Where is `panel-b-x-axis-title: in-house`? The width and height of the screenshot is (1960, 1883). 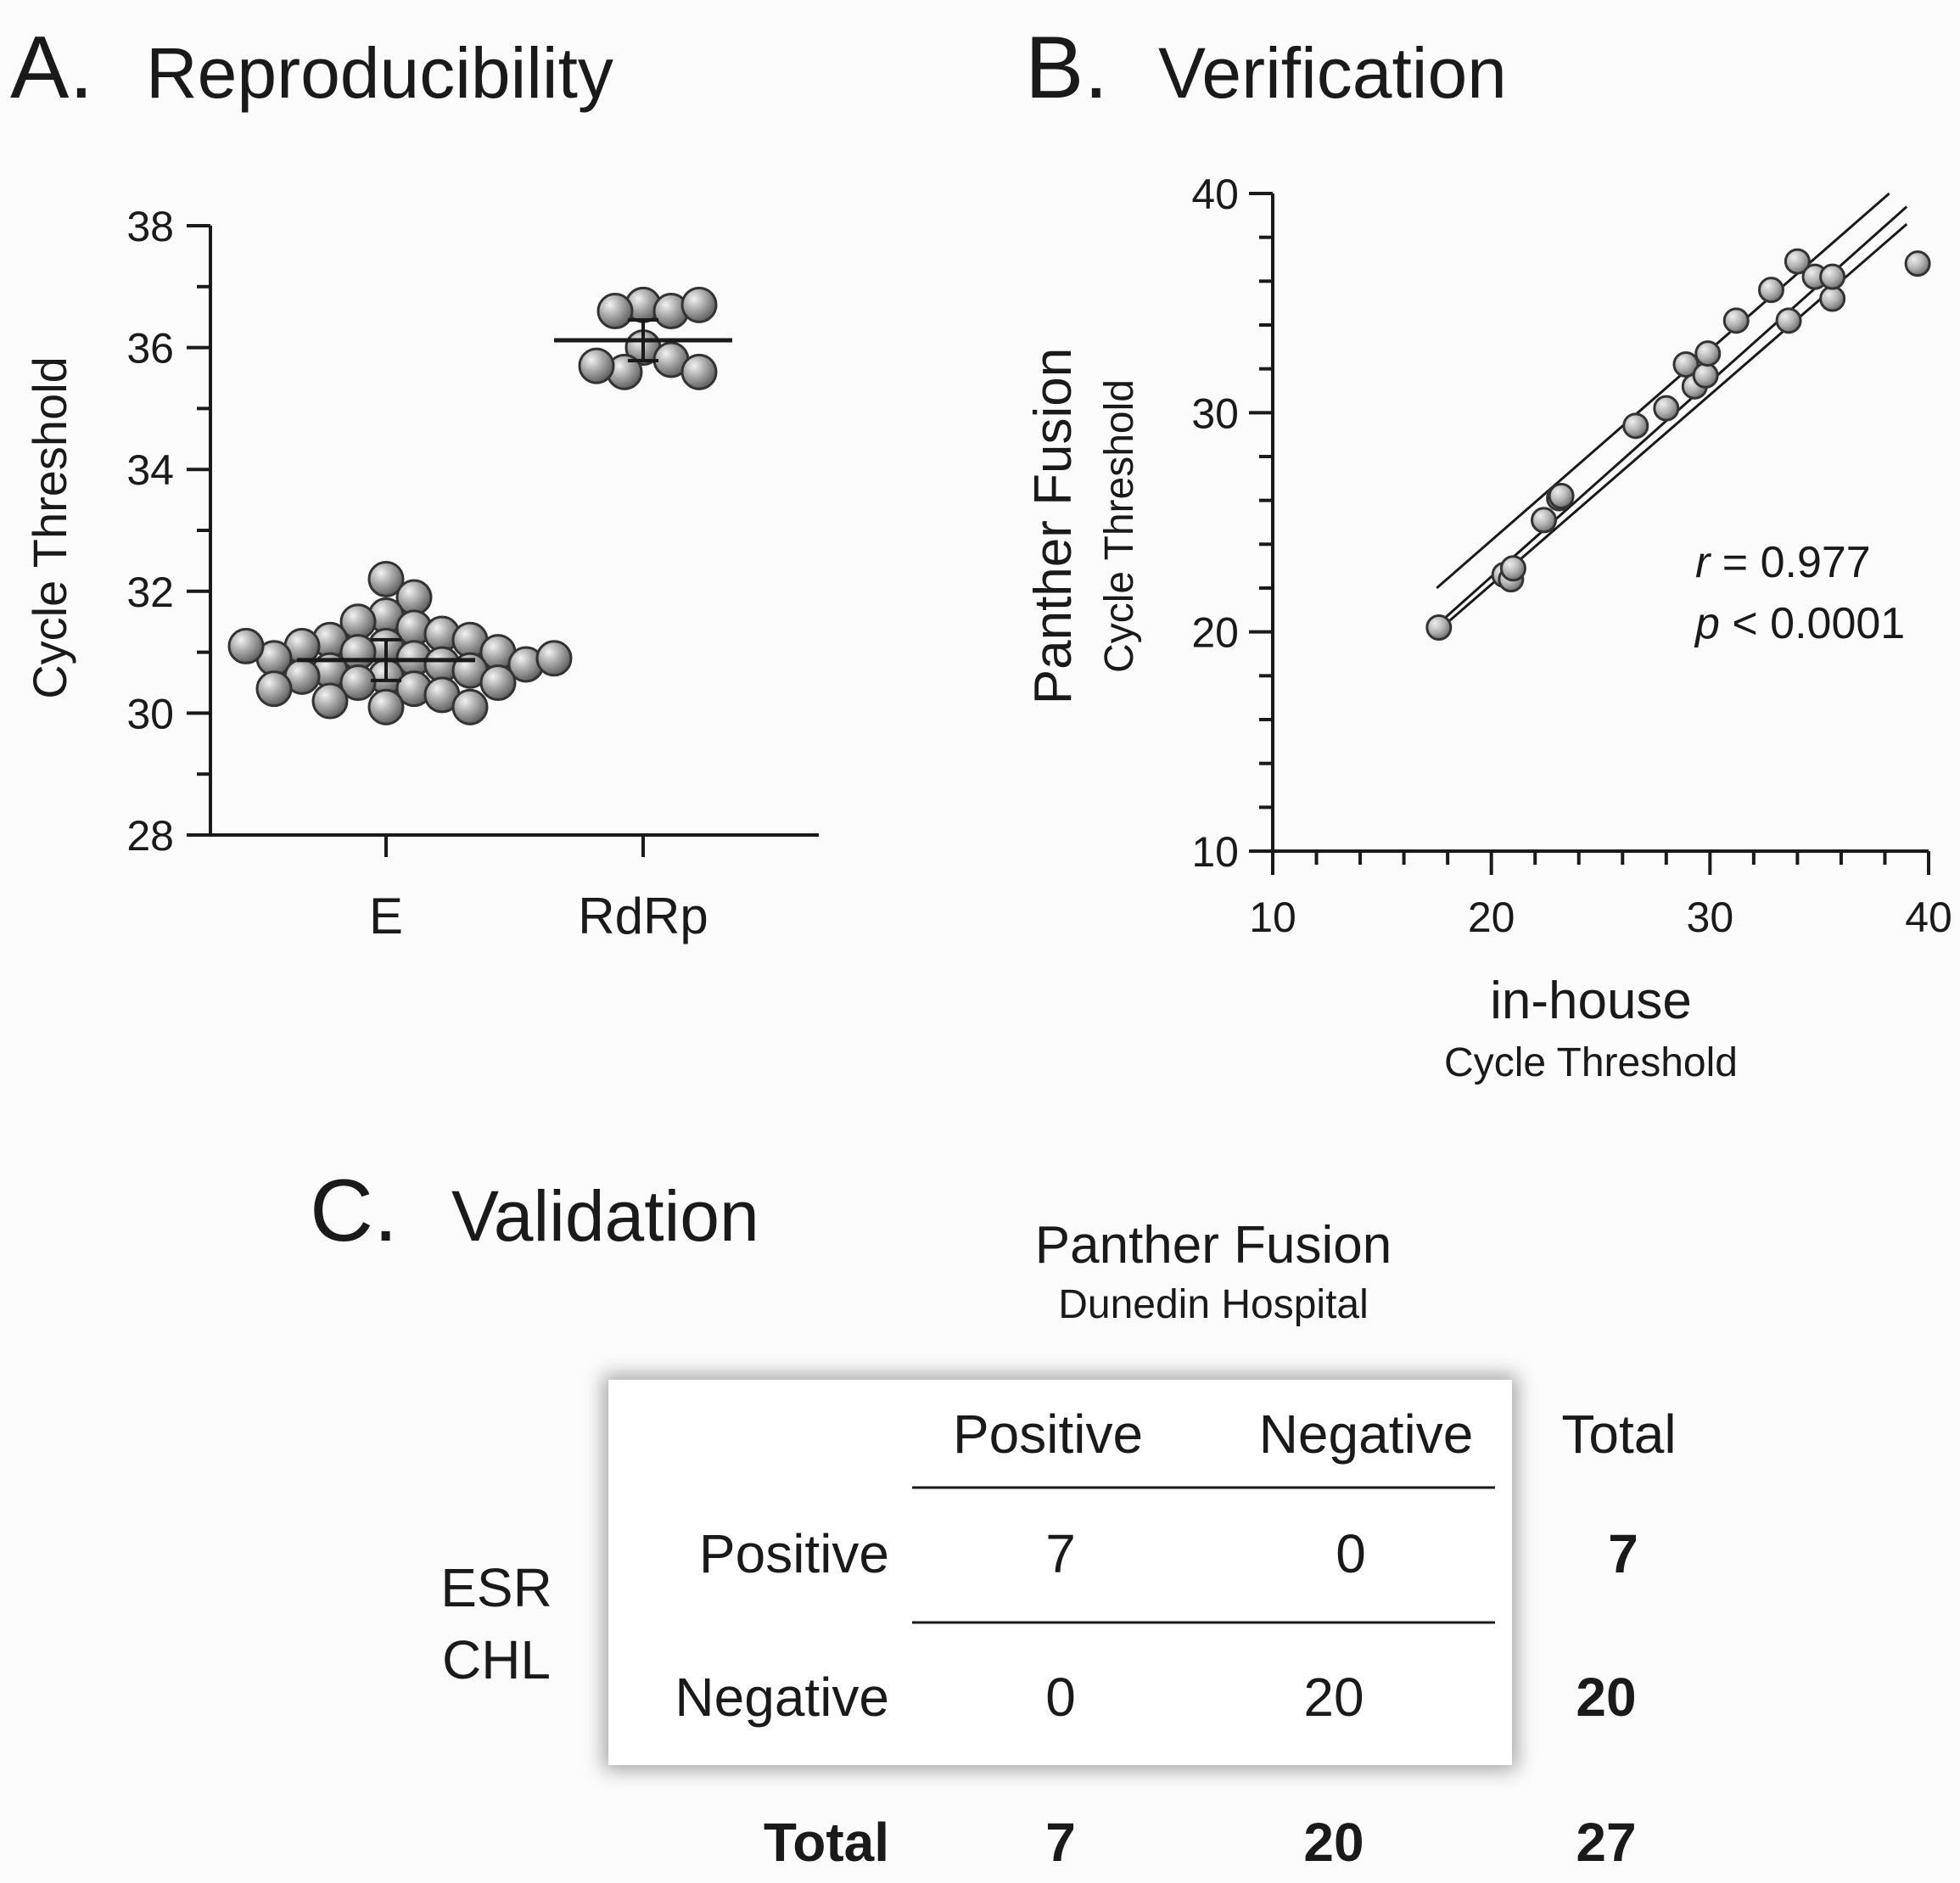 panel-b-x-axis-title: in-house is located at coordinates (1591, 1001).